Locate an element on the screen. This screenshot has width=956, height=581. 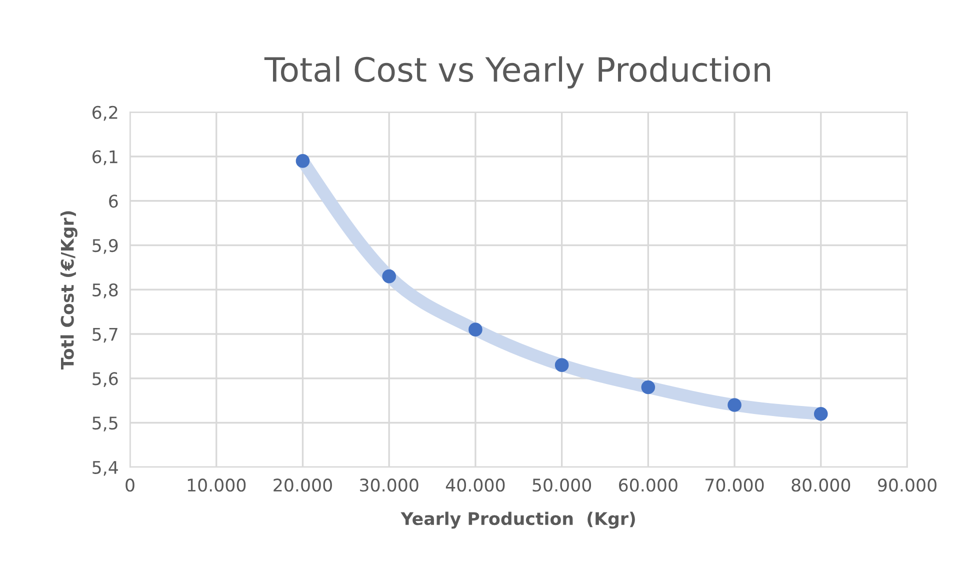
x-tick-label: 0 is located at coordinates (130, 485).